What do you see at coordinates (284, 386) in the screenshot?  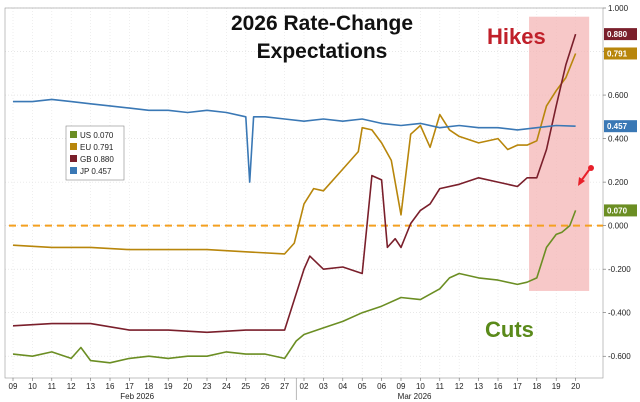 I see `x-tick-label: 27` at bounding box center [284, 386].